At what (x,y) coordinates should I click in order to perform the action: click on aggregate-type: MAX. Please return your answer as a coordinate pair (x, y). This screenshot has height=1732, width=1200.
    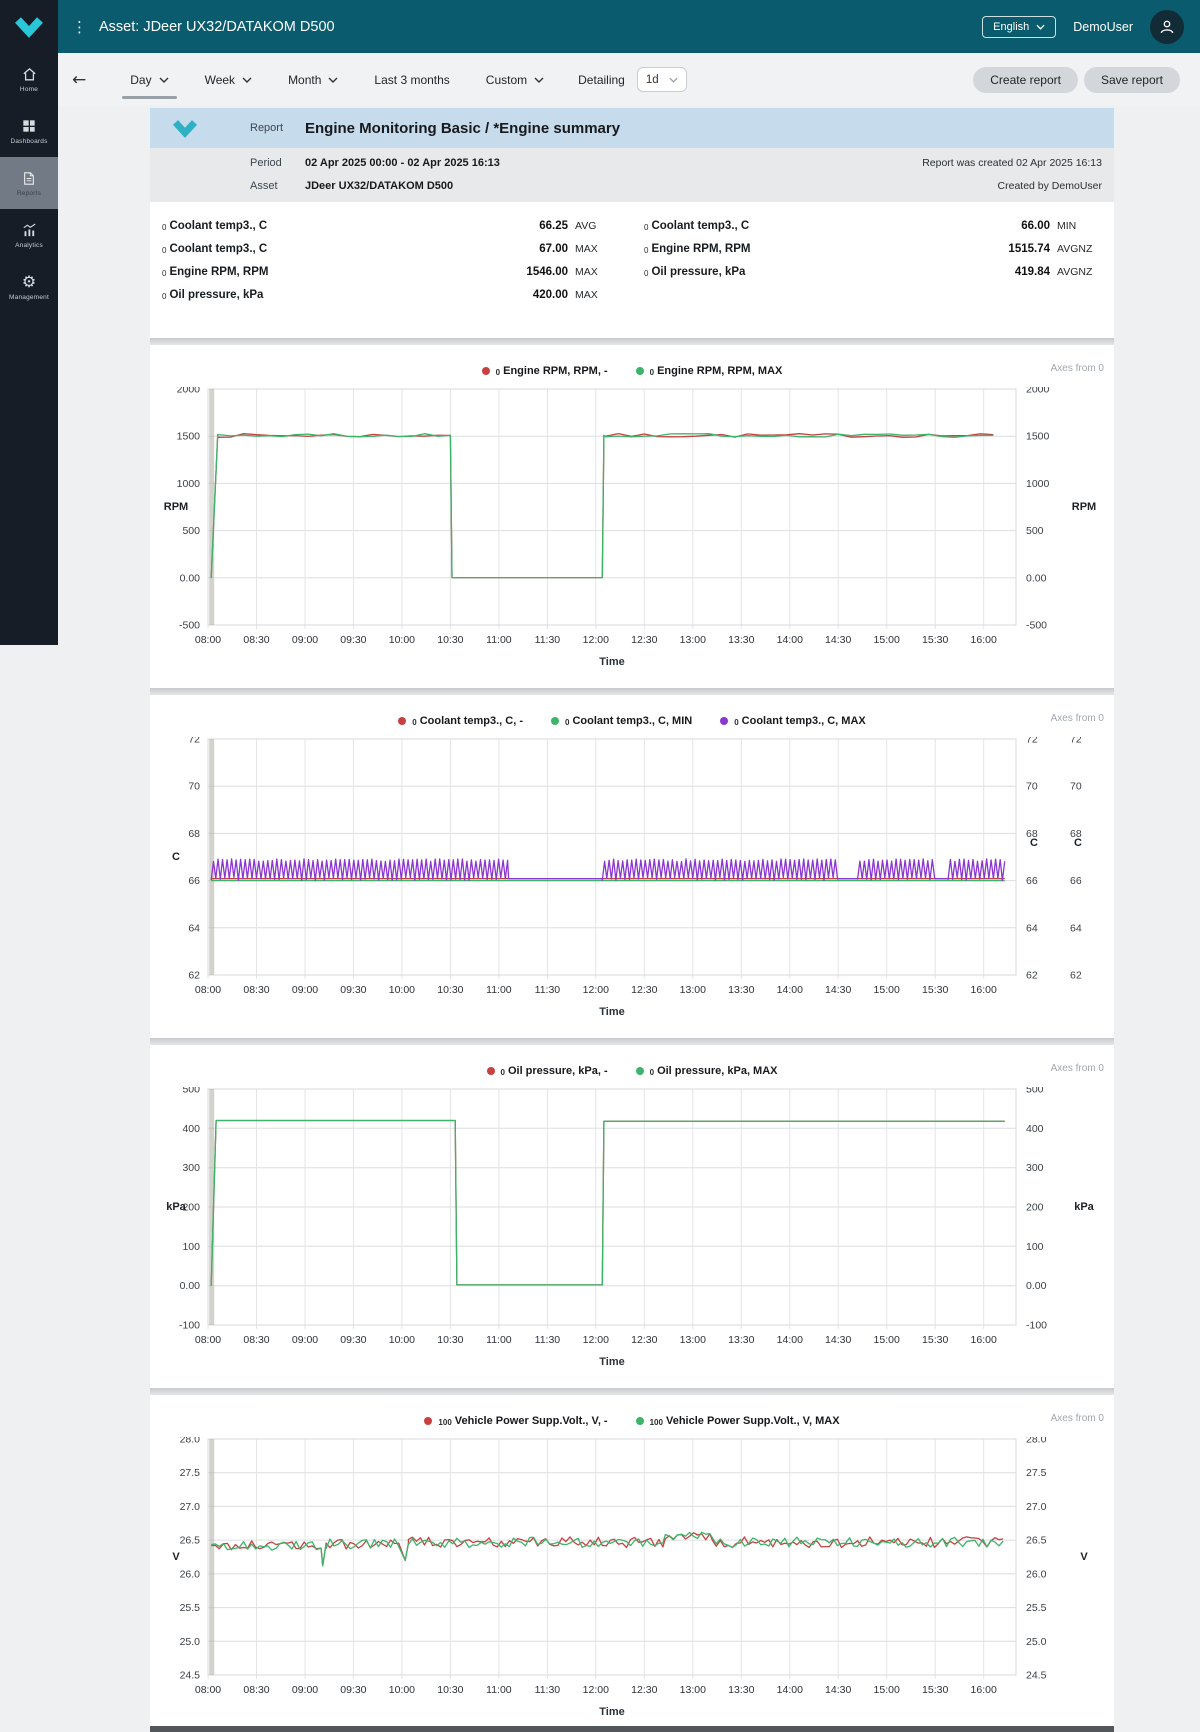
    Looking at the image, I should click on (586, 295).